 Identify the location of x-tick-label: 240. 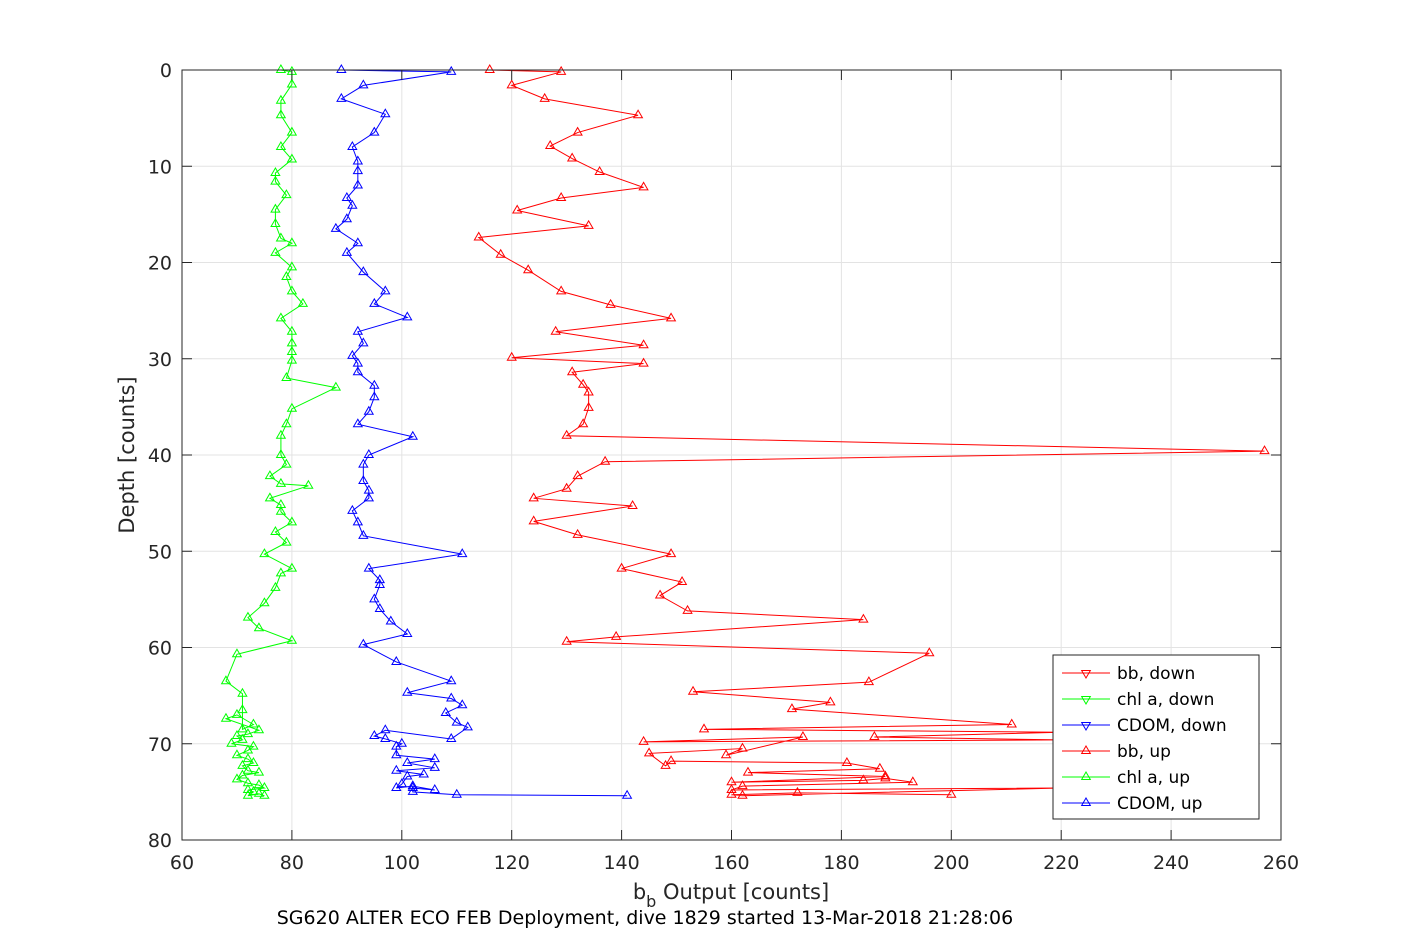
(1171, 863).